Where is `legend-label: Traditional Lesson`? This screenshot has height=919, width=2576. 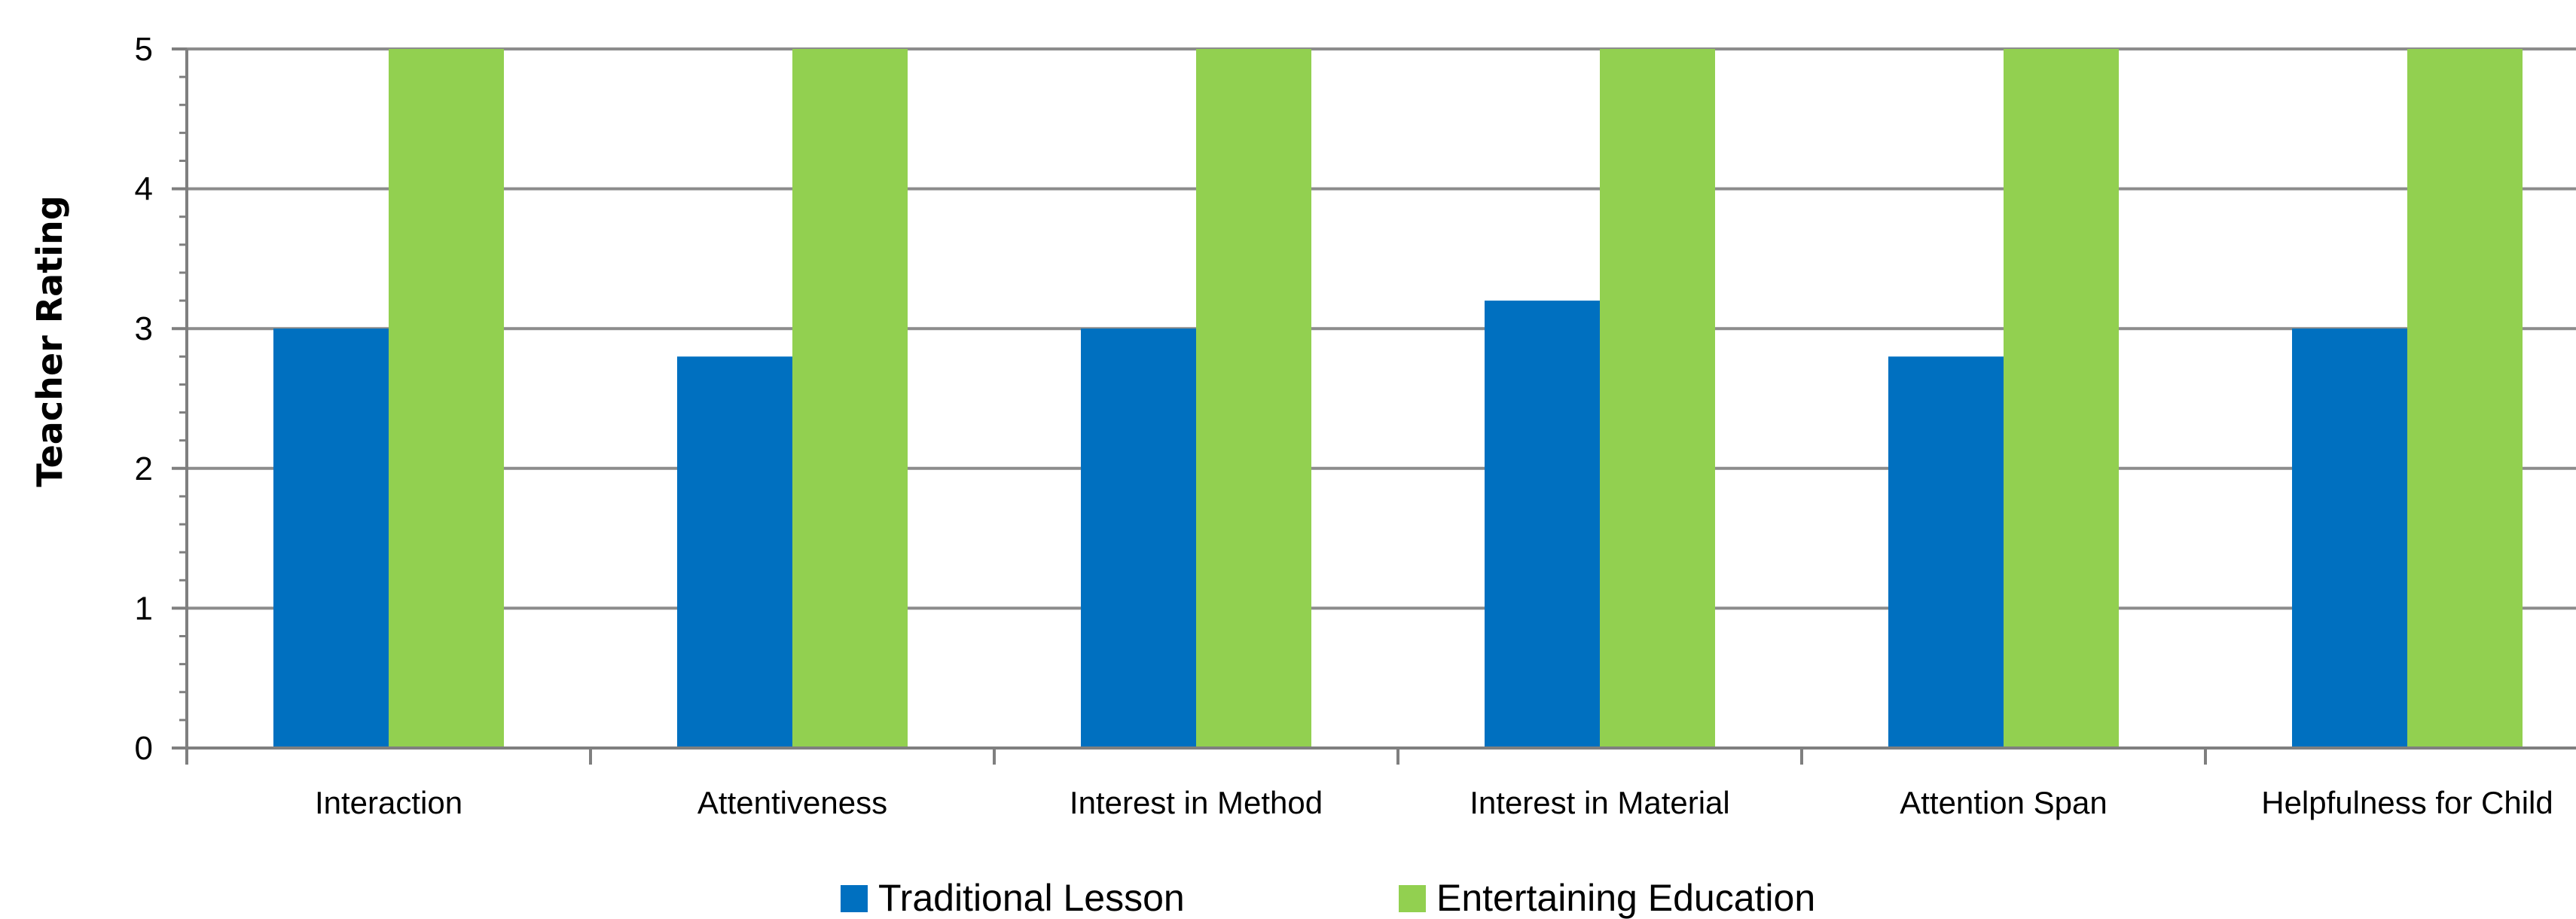
legend-label: Traditional Lesson is located at coordinates (1031, 898).